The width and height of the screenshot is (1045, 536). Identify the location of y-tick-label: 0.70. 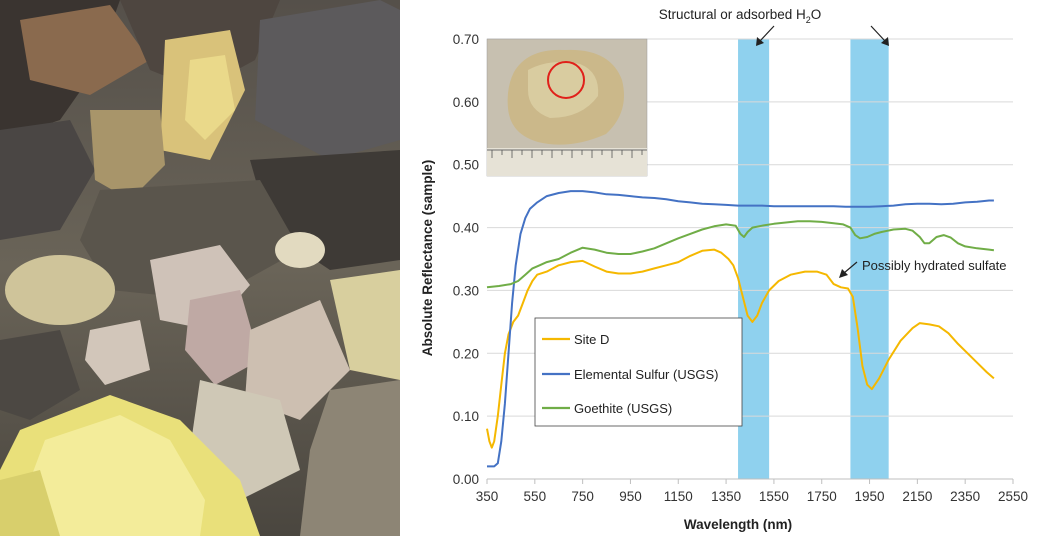
(466, 39).